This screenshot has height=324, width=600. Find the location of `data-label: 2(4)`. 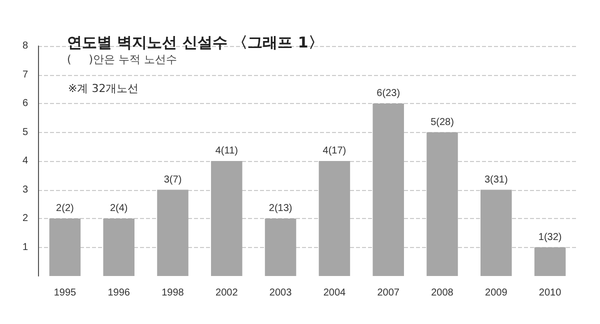

data-label: 2(4) is located at coordinates (119, 208).